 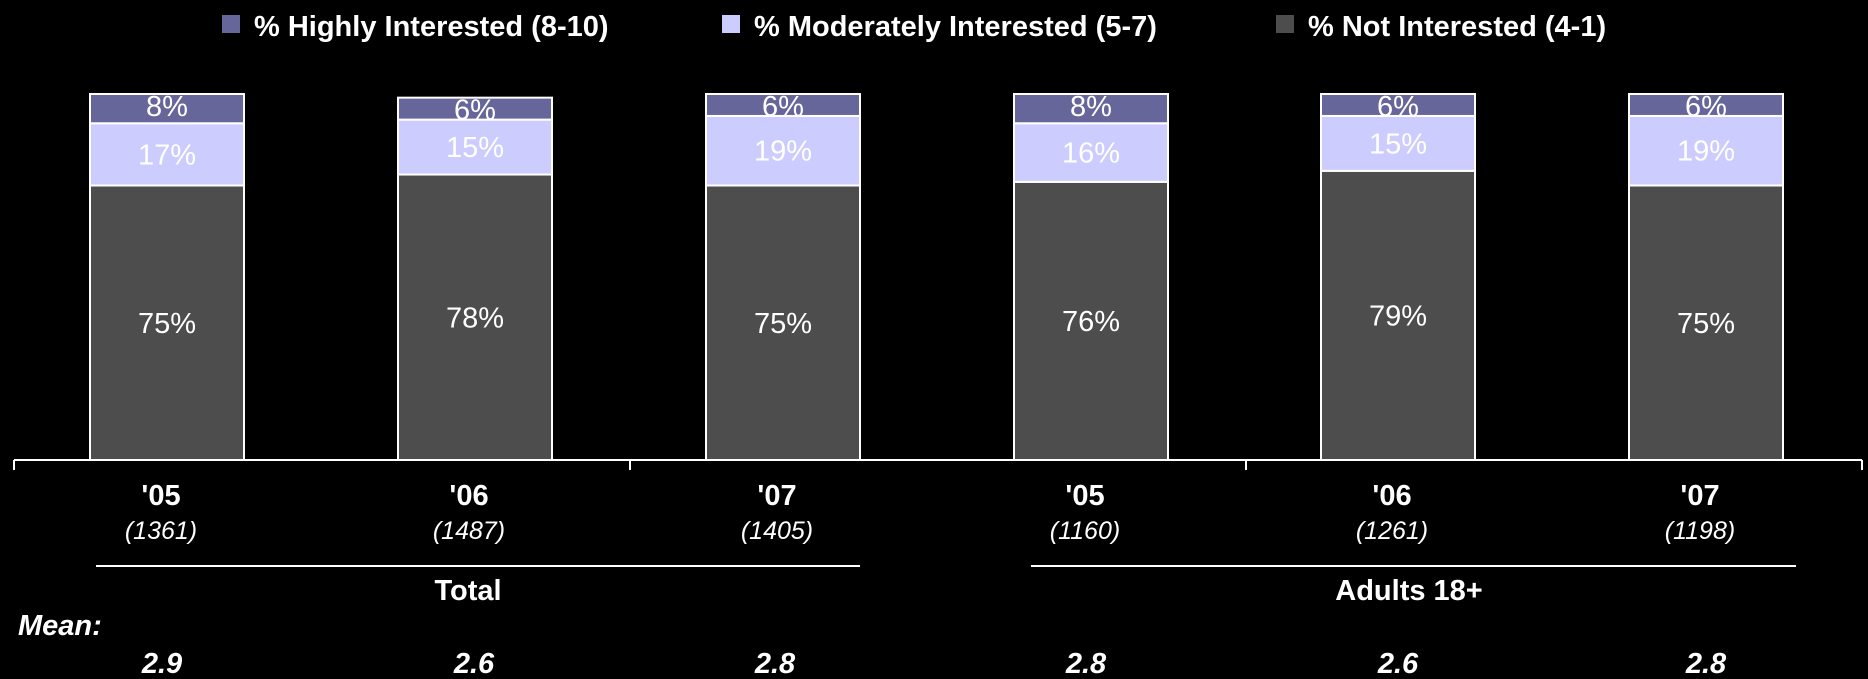 I want to click on sample-size-label: (1361), so click(x=161, y=531).